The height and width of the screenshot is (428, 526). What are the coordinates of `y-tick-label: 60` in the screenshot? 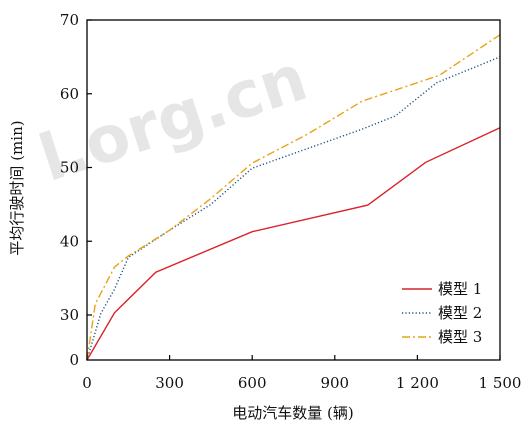 It's located at (69, 94).